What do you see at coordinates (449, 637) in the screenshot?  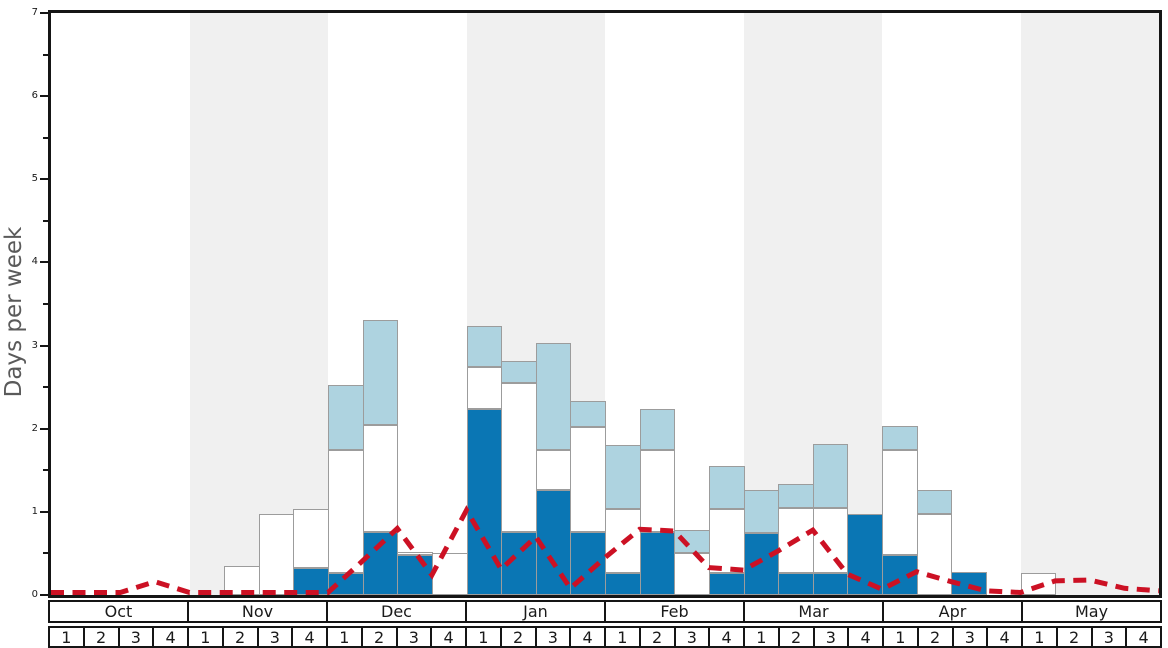 I see `week-label-dec-4: 4` at bounding box center [449, 637].